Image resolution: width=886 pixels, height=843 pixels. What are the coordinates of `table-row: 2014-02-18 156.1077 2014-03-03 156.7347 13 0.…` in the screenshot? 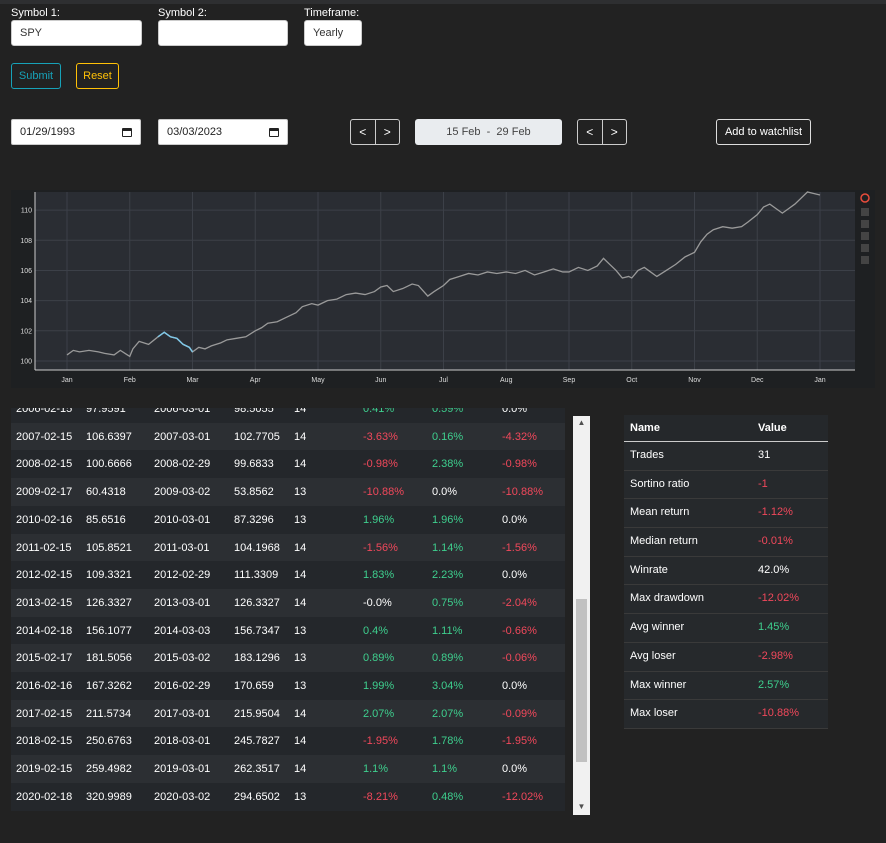 It's located at (288, 630).